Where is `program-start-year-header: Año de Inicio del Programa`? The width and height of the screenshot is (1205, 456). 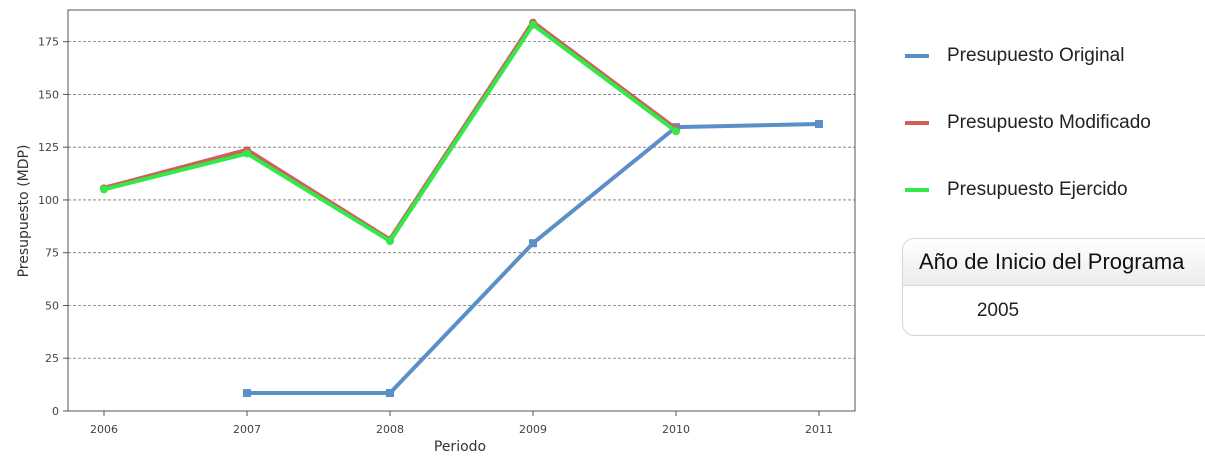 program-start-year-header: Año de Inicio del Programa is located at coordinates (1054, 262).